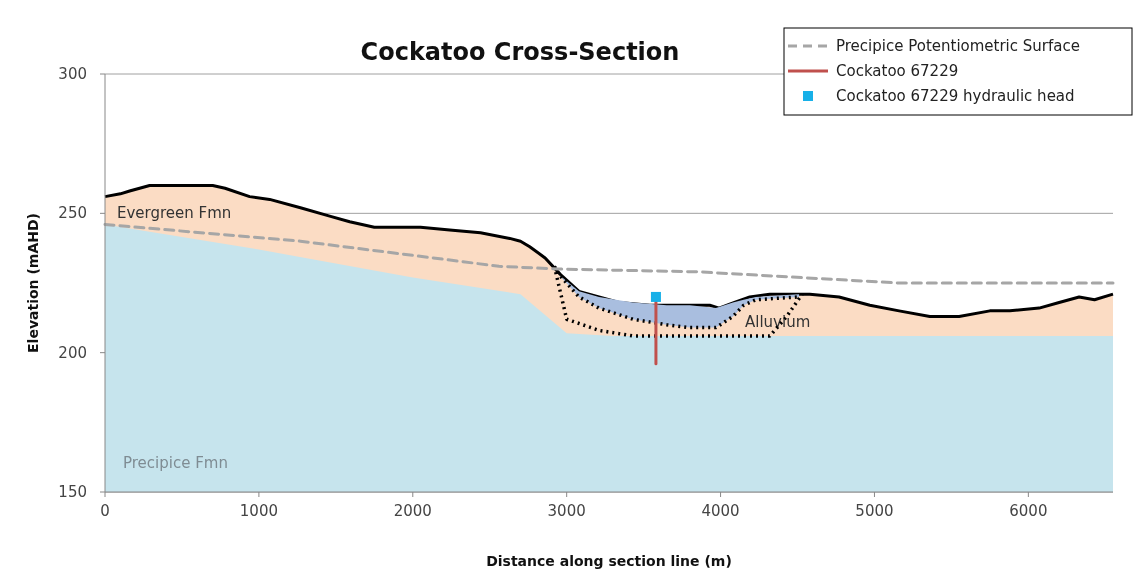 The height and width of the screenshot is (574, 1136). I want to click on x-tick-label: 1000, so click(258, 511).